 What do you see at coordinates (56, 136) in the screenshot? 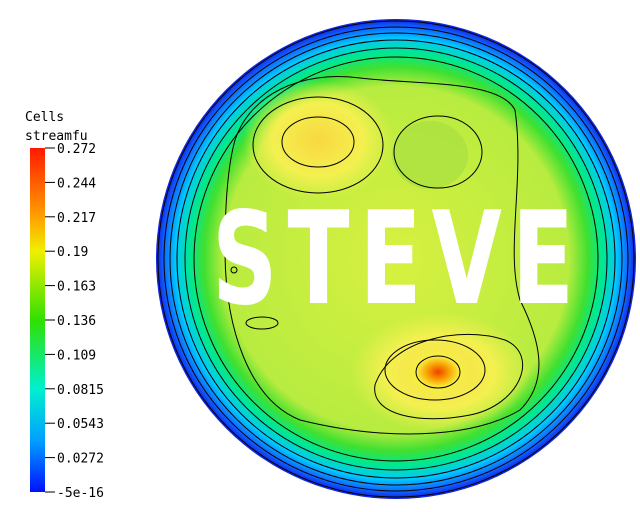
I see `legend-title: streamfu` at bounding box center [56, 136].